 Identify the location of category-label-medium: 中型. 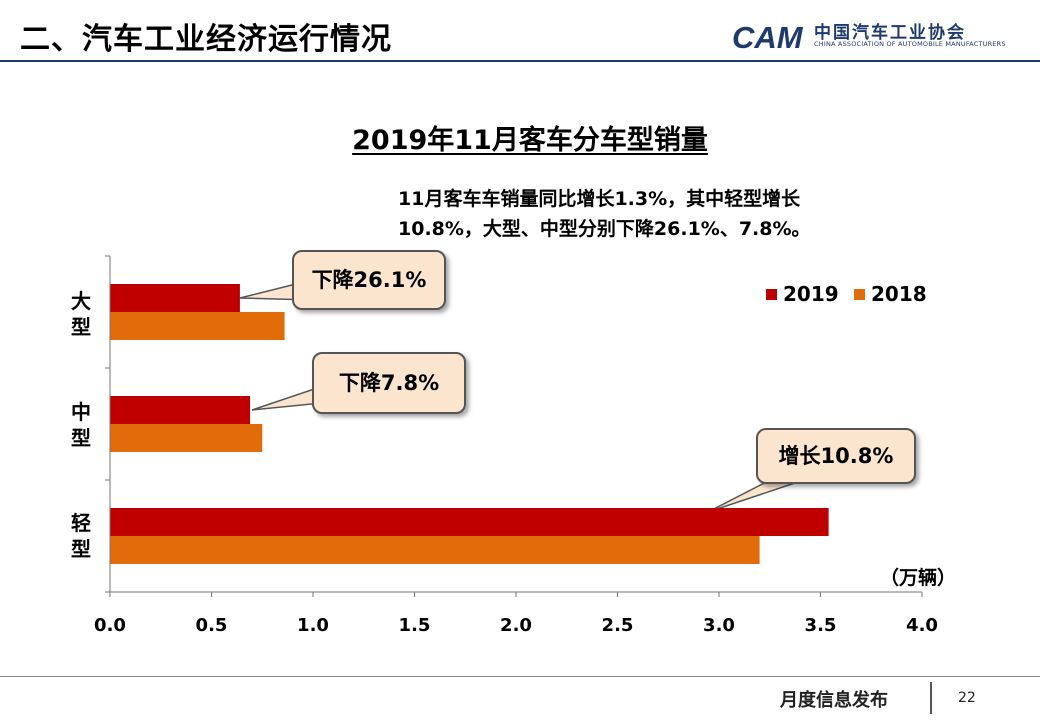
(81, 425).